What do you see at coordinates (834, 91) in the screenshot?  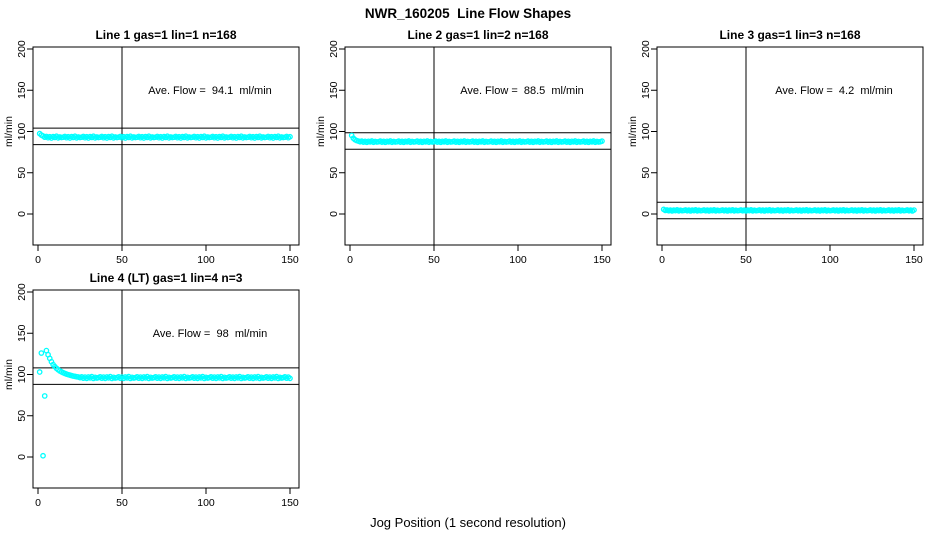 I see `ave-flow-annotation: Ave. Flow = 4.2 ml/min` at bounding box center [834, 91].